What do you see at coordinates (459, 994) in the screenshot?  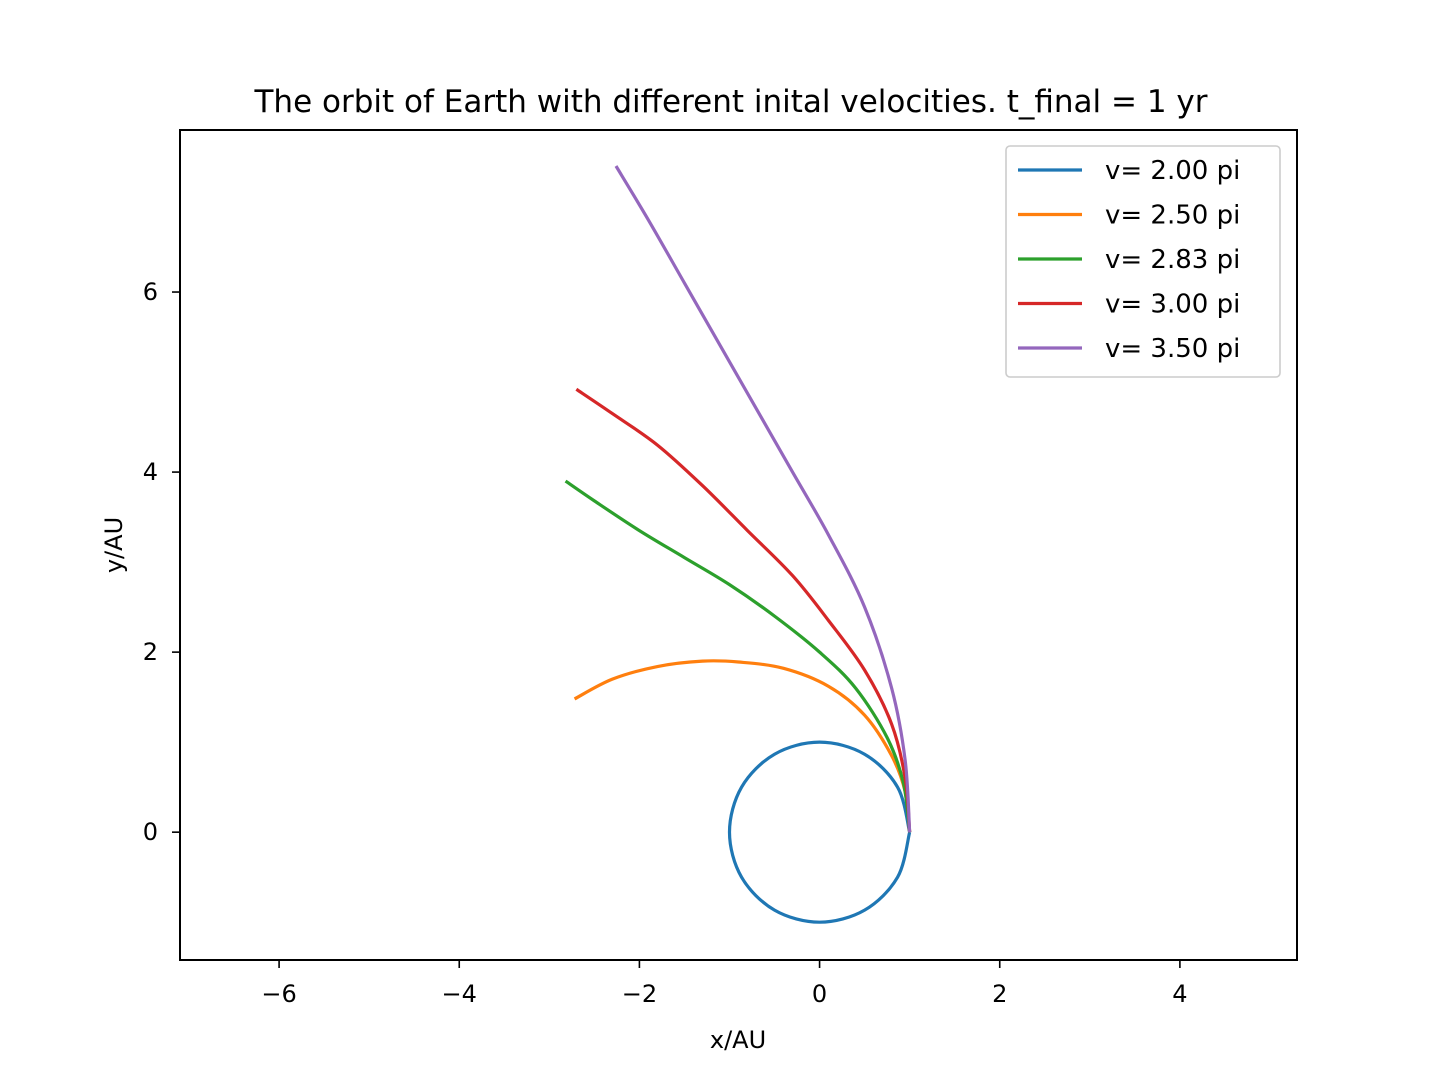 I see `x-tick-label: −4` at bounding box center [459, 994].